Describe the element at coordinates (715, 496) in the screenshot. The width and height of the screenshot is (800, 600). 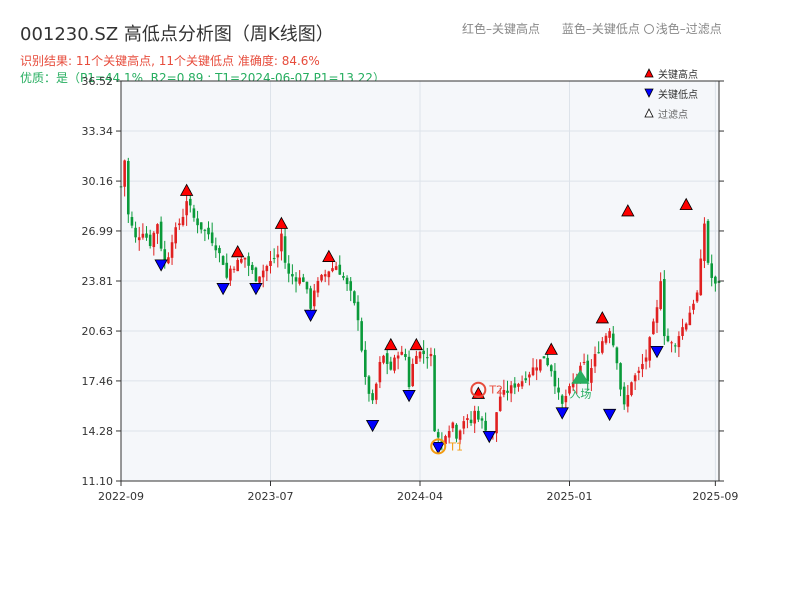
I see `x-tick-label: 2025-09` at that location.